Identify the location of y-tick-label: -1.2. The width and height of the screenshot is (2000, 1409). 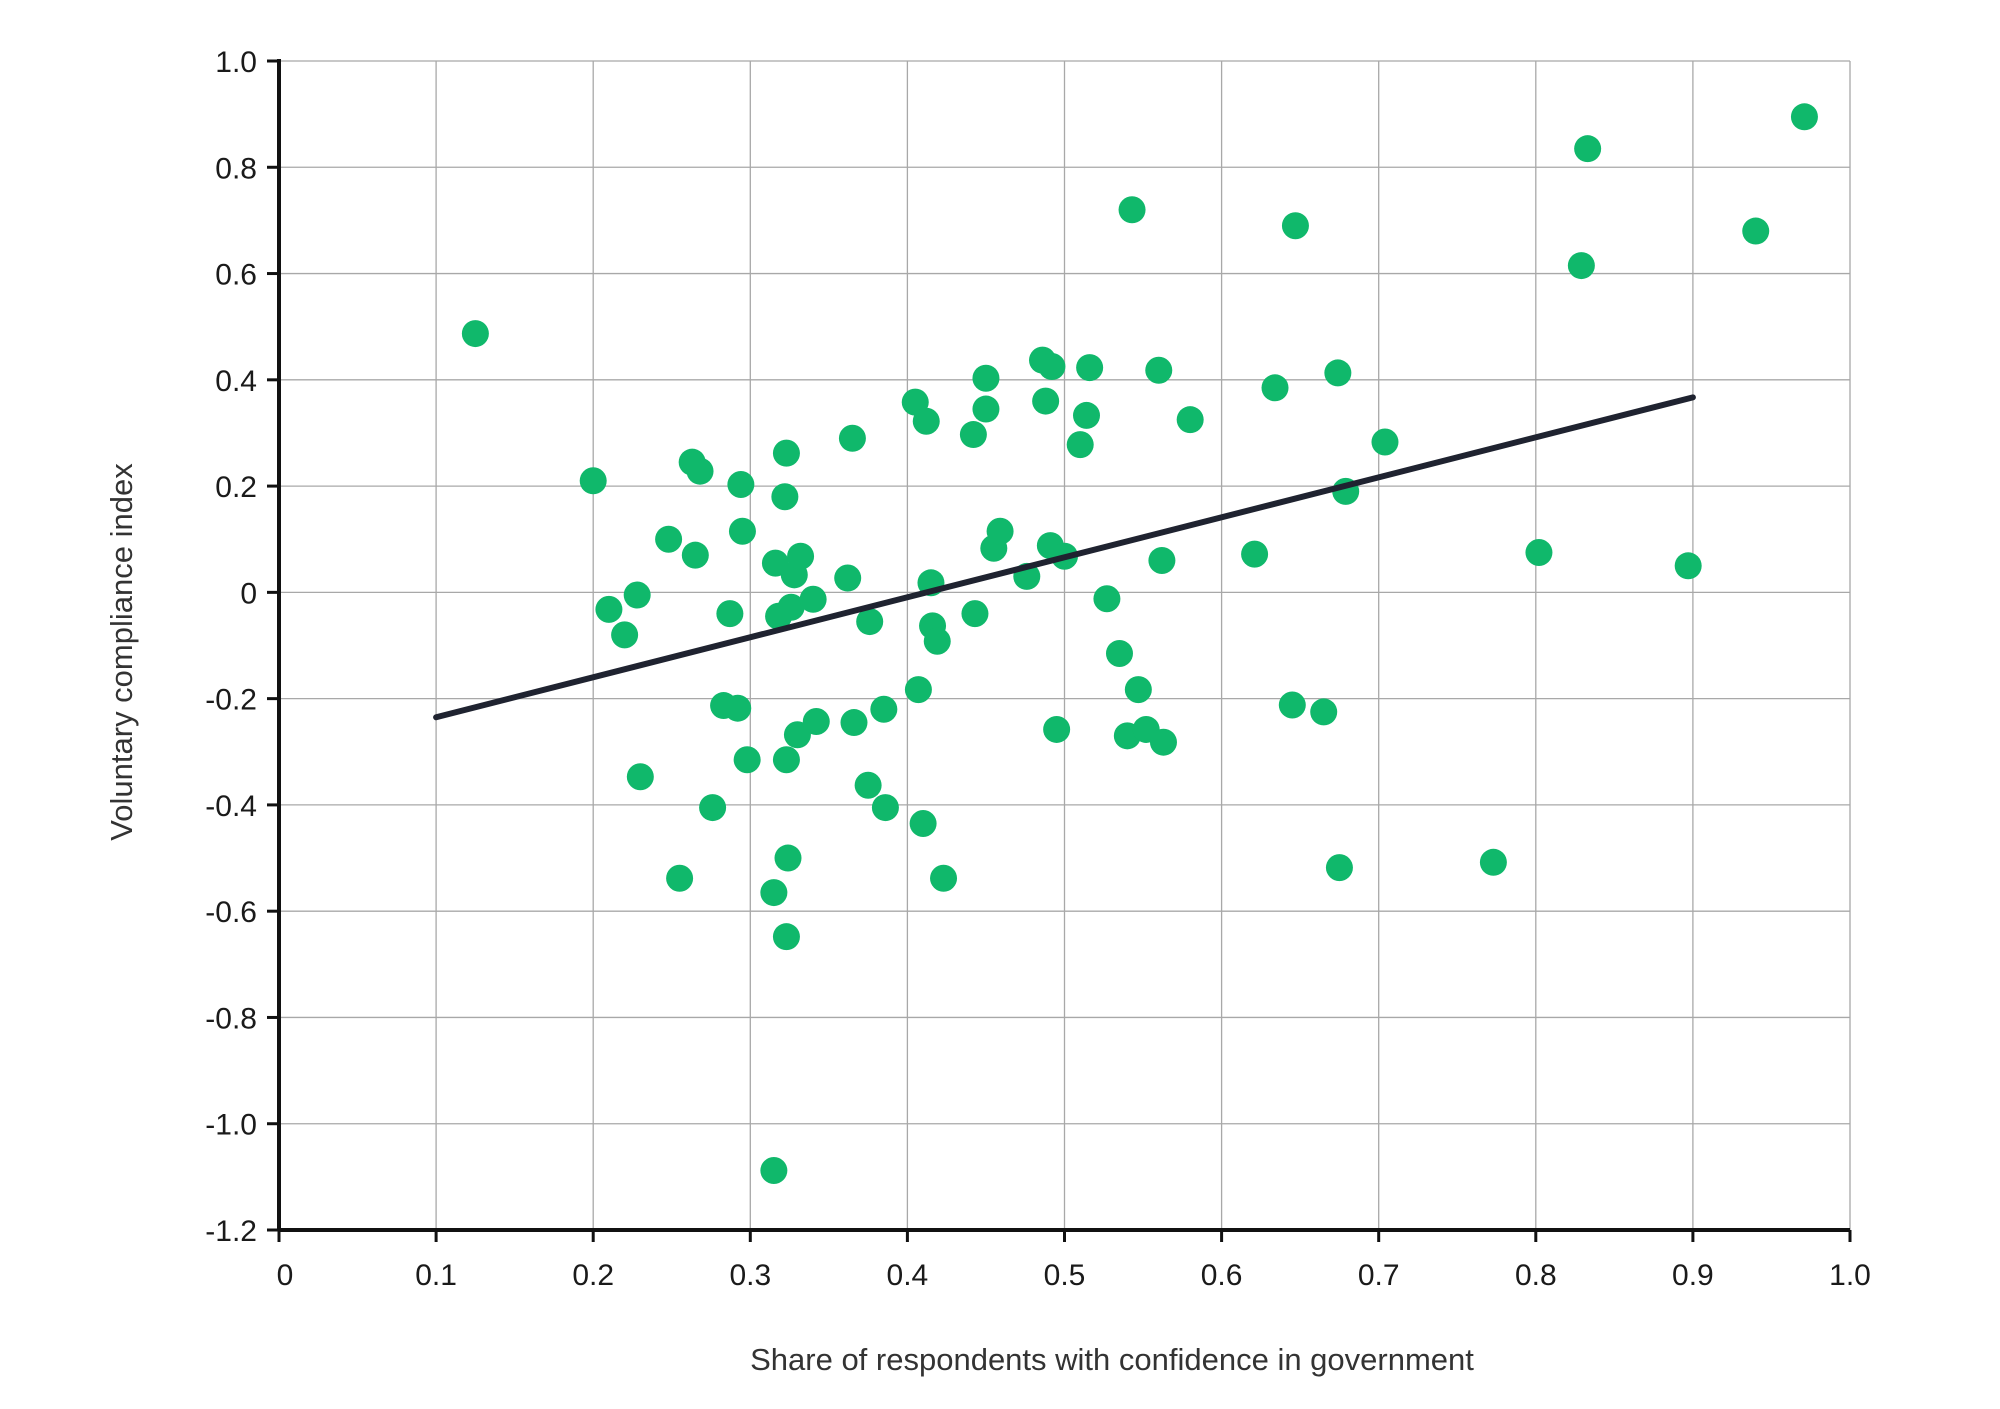
(231, 1231).